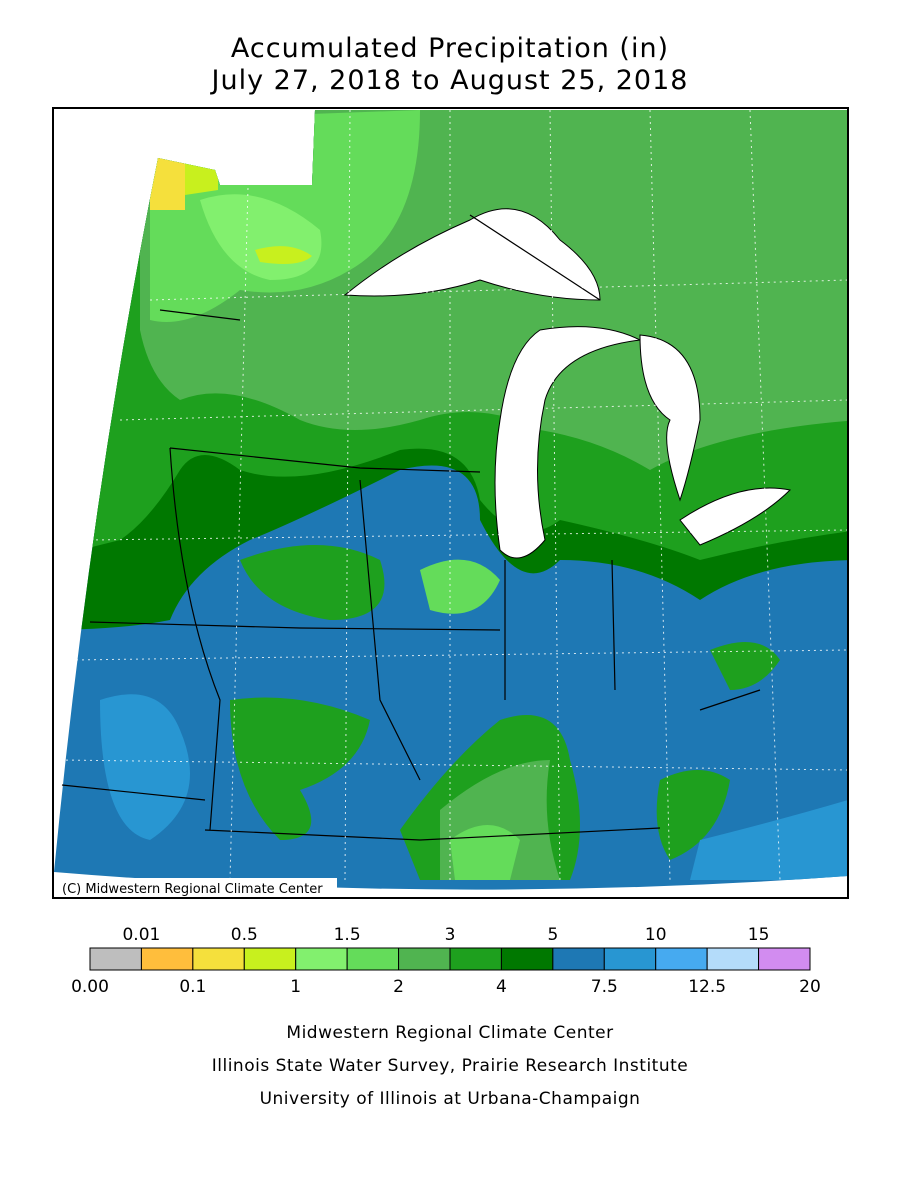  I want to click on legend: 0.00 0.01 0.1 0.5 1 1.5 2 3 4 5 7.5 10 12.5 15 20, so click(446, 961).